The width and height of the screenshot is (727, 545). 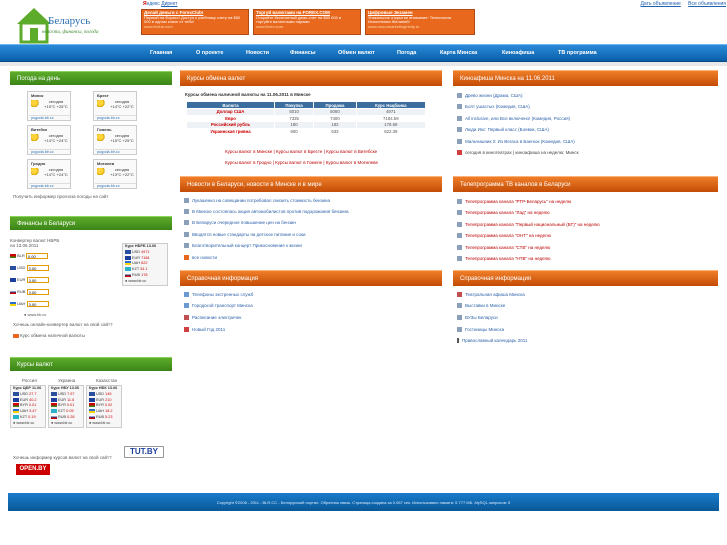 I want to click on nav-about: О проекте, so click(x=210, y=53).